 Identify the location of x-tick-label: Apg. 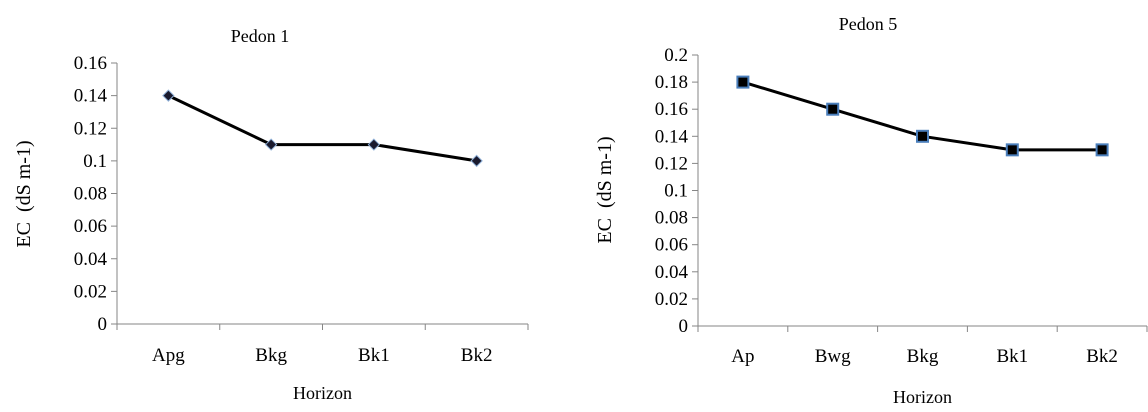
(168, 355).